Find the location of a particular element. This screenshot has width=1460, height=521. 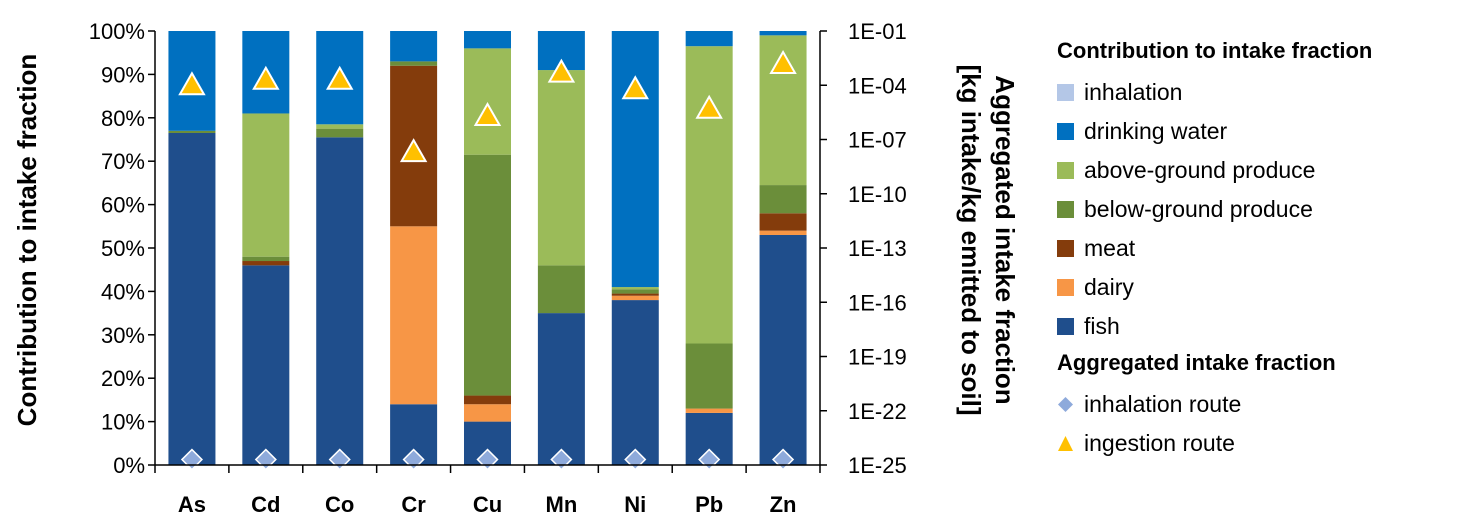

legend-item-above-ground-produce: above-ground produce is located at coordinates (1257, 170).